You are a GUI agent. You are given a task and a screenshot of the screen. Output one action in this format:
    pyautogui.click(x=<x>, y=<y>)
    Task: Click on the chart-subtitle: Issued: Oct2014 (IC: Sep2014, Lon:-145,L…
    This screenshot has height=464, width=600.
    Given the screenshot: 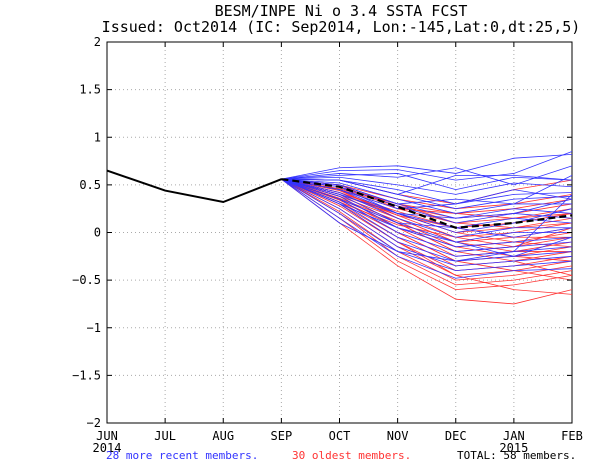 What is the action you would take?
    pyautogui.click(x=341, y=27)
    